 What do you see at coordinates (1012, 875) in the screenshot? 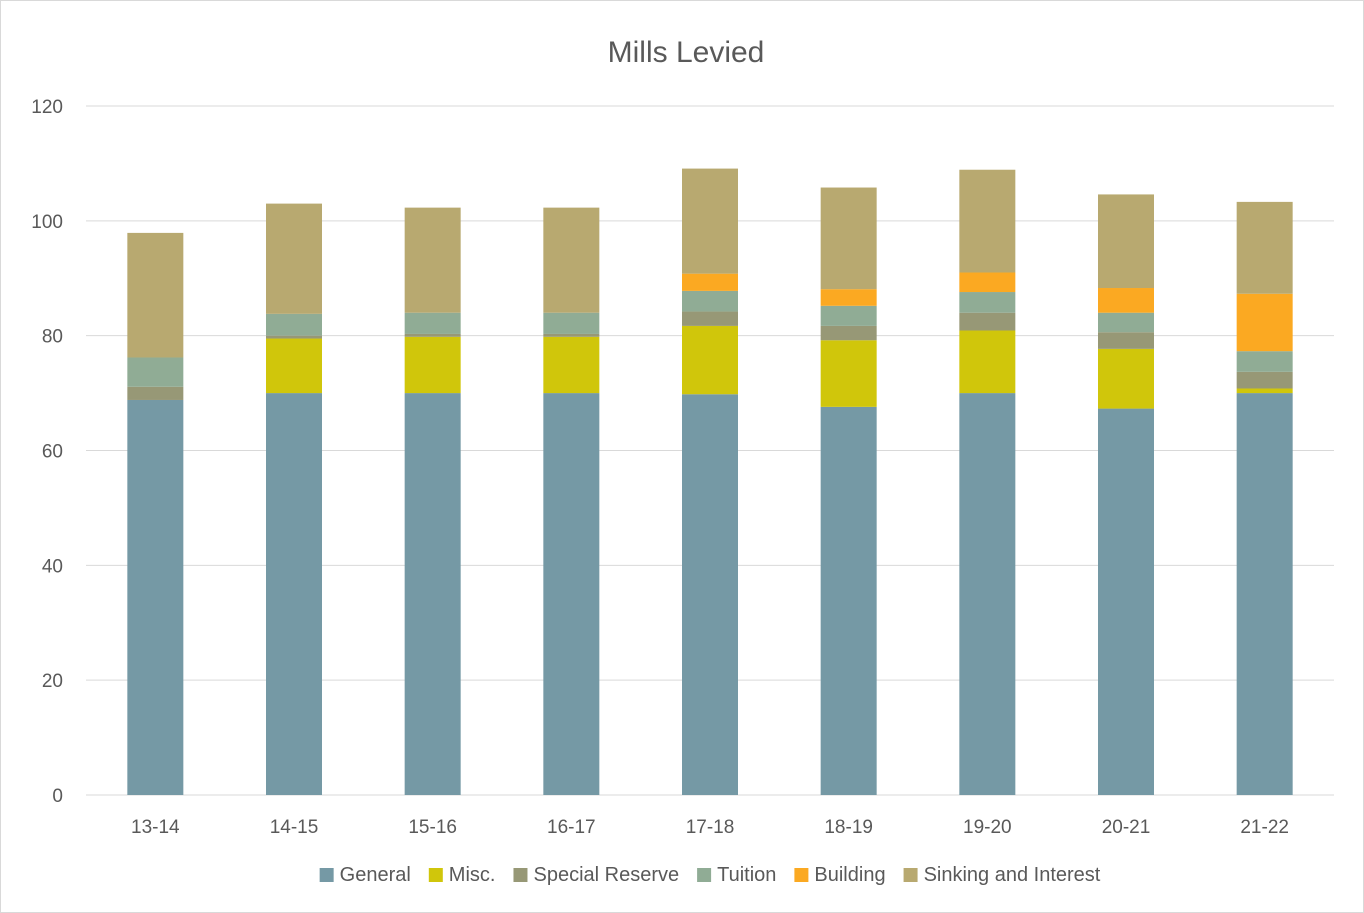
I see `legend-label: Sinking and Interest` at bounding box center [1012, 875].